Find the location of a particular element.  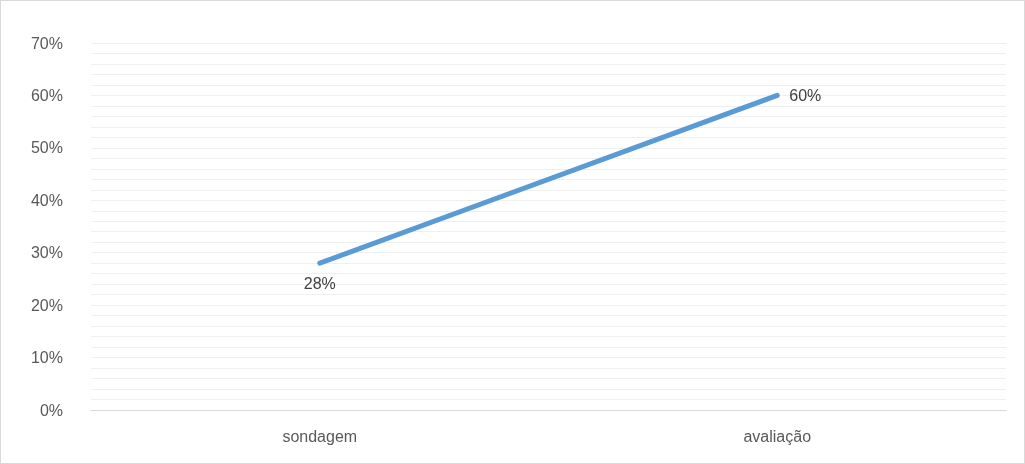

y-tick-label: 40% is located at coordinates (46, 200).